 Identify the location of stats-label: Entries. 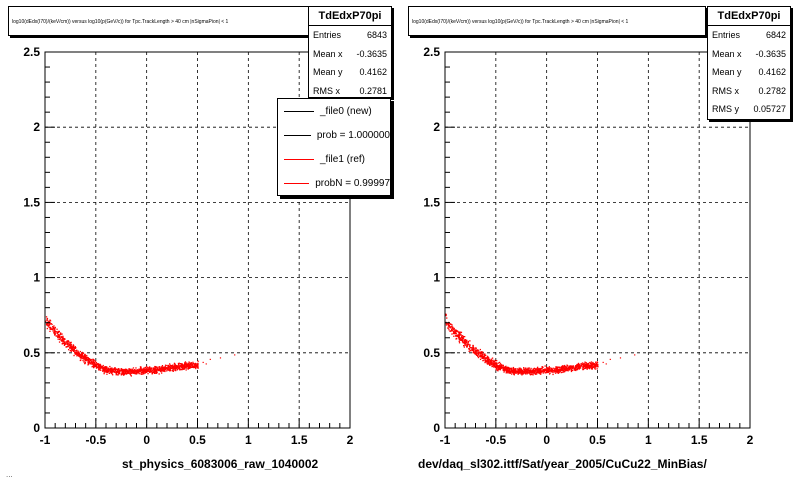
(327, 35).